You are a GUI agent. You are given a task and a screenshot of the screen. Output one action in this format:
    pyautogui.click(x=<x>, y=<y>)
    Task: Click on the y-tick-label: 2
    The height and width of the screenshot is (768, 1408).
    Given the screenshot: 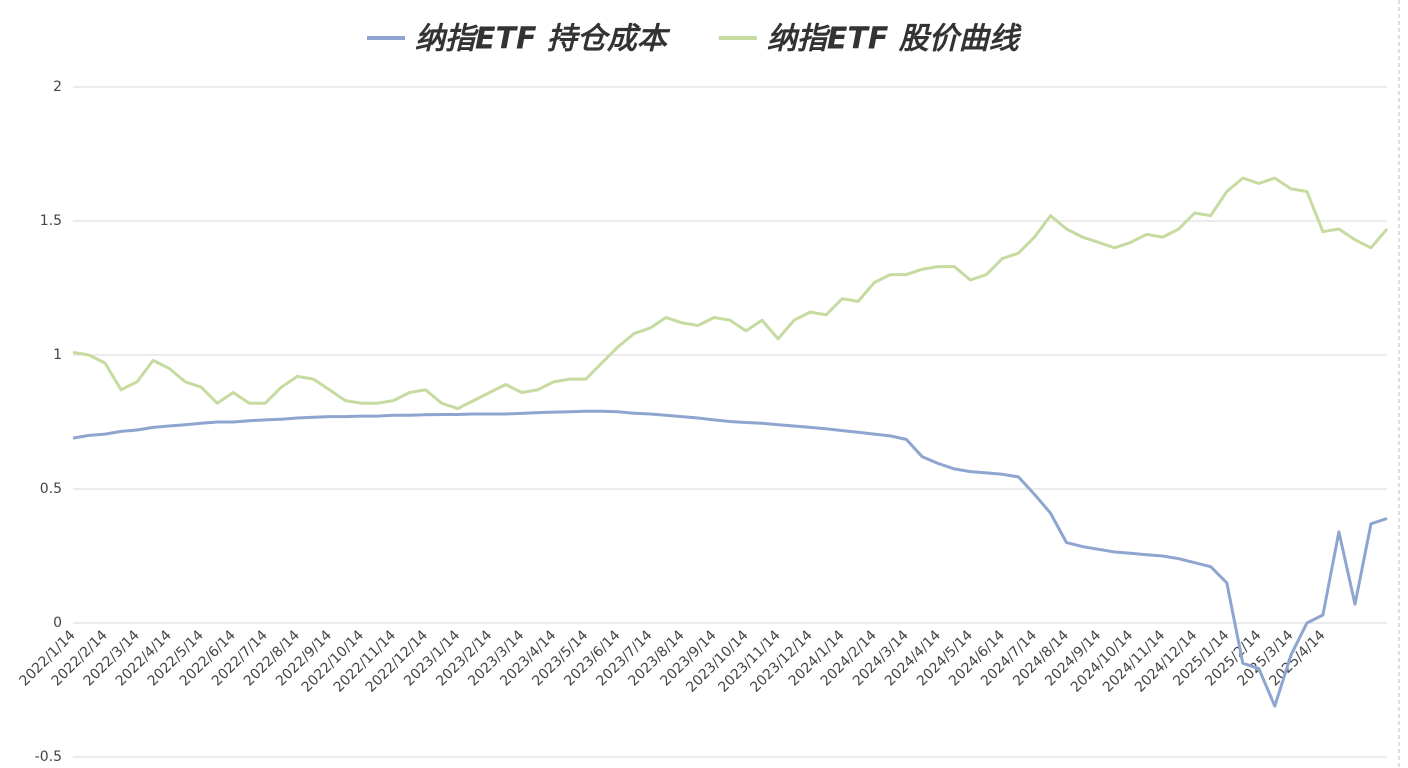 What is the action you would take?
    pyautogui.click(x=57, y=87)
    